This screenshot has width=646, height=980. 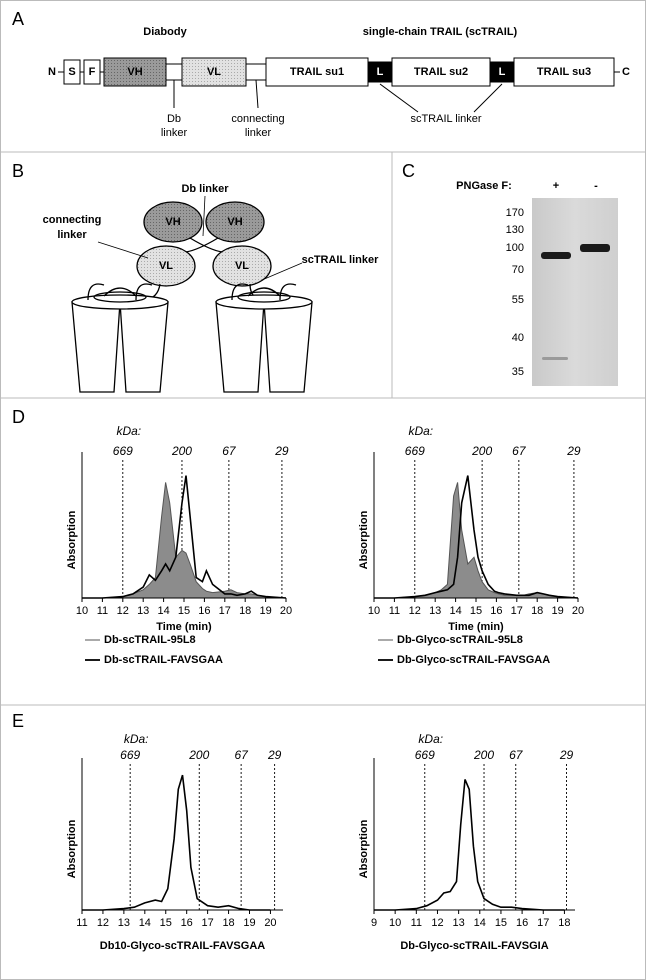 What do you see at coordinates (205, 189) in the screenshot?
I see `db-linker-label: Db linker` at bounding box center [205, 189].